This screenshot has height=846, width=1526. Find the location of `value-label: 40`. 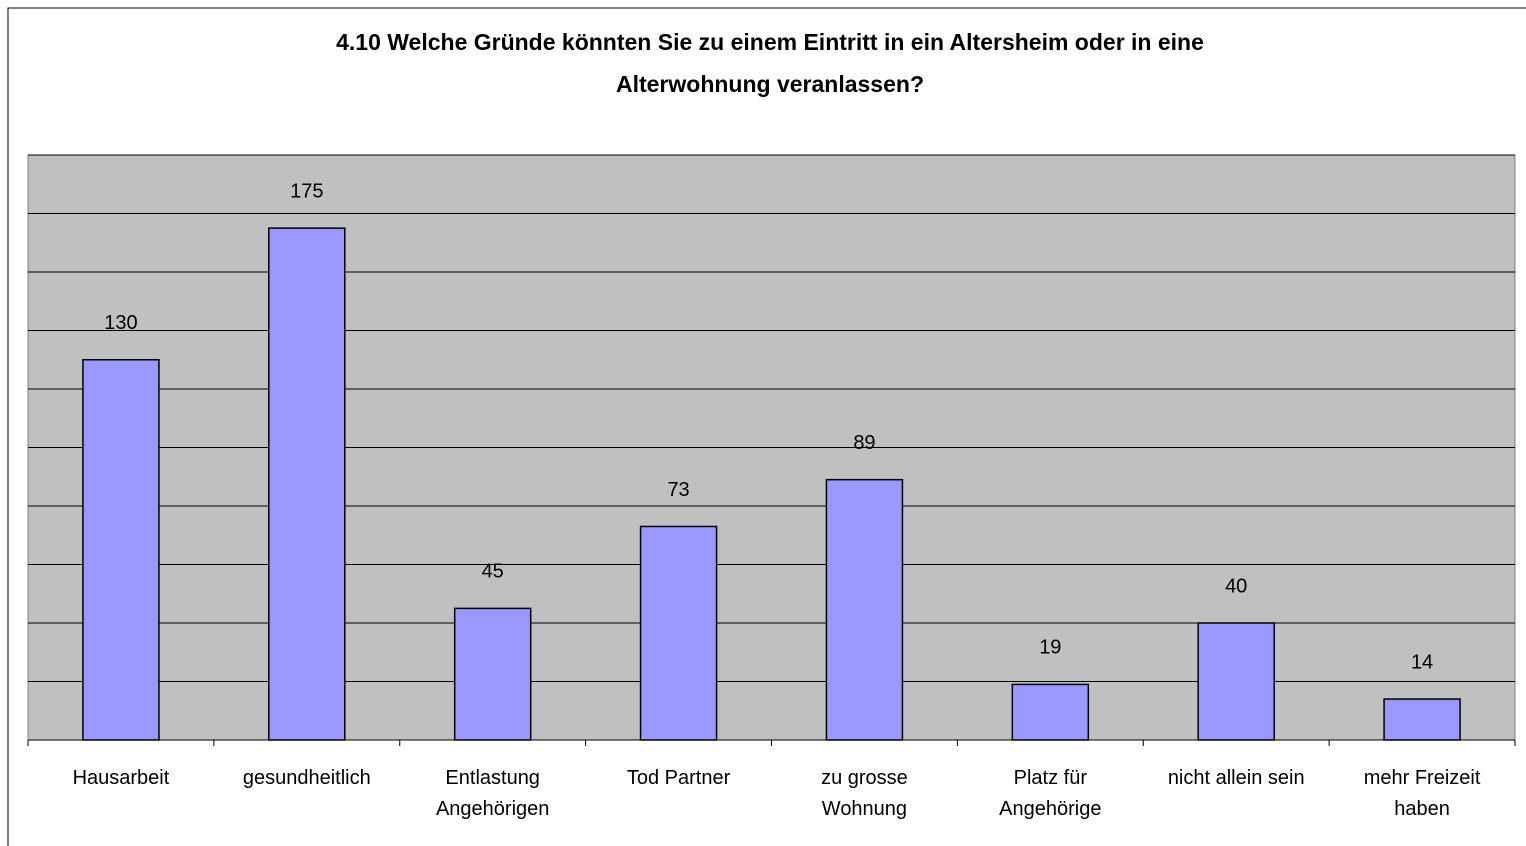

value-label: 40 is located at coordinates (1236, 586).